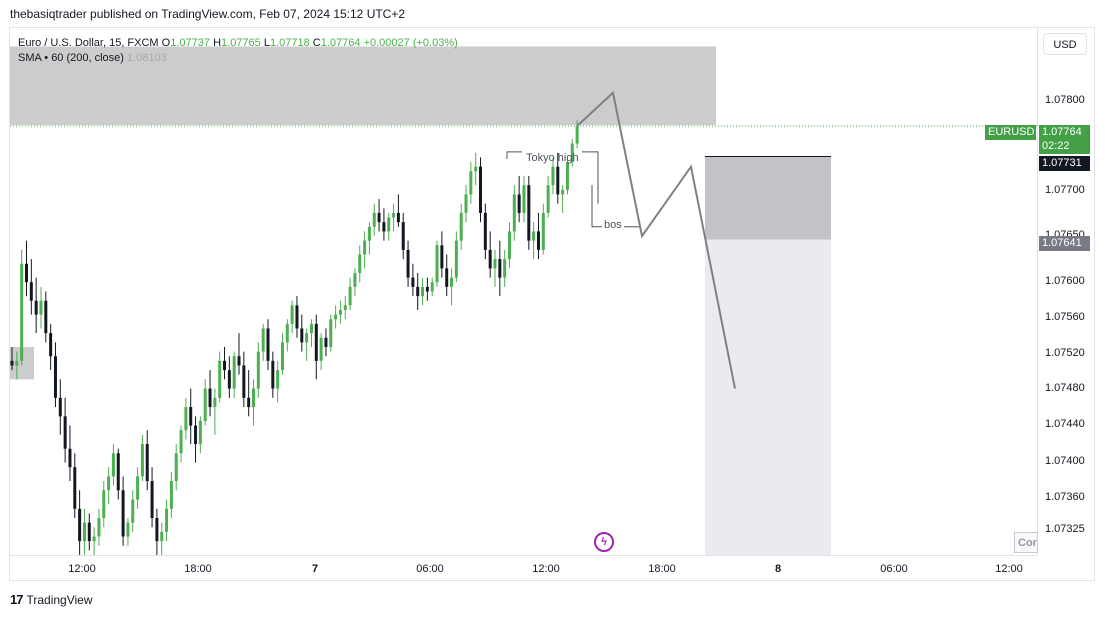 The height and width of the screenshot is (618, 1105). Describe the element at coordinates (768, 198) in the screenshot. I see `position-risk-zone` at that location.